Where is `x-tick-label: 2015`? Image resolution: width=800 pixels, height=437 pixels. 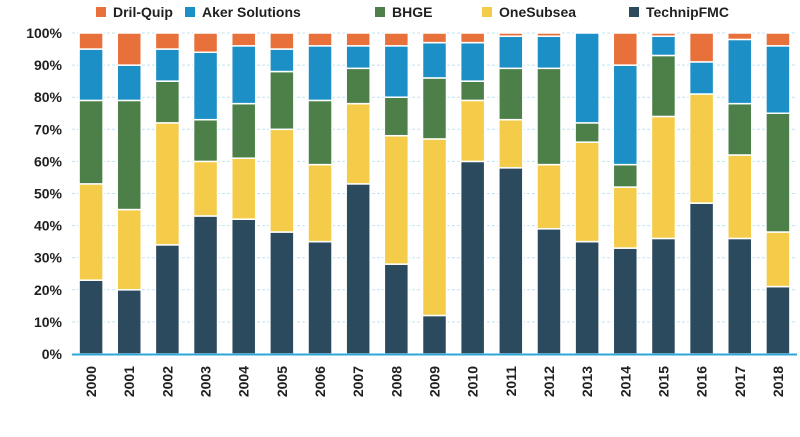 x-tick-label: 2015 is located at coordinates (663, 381).